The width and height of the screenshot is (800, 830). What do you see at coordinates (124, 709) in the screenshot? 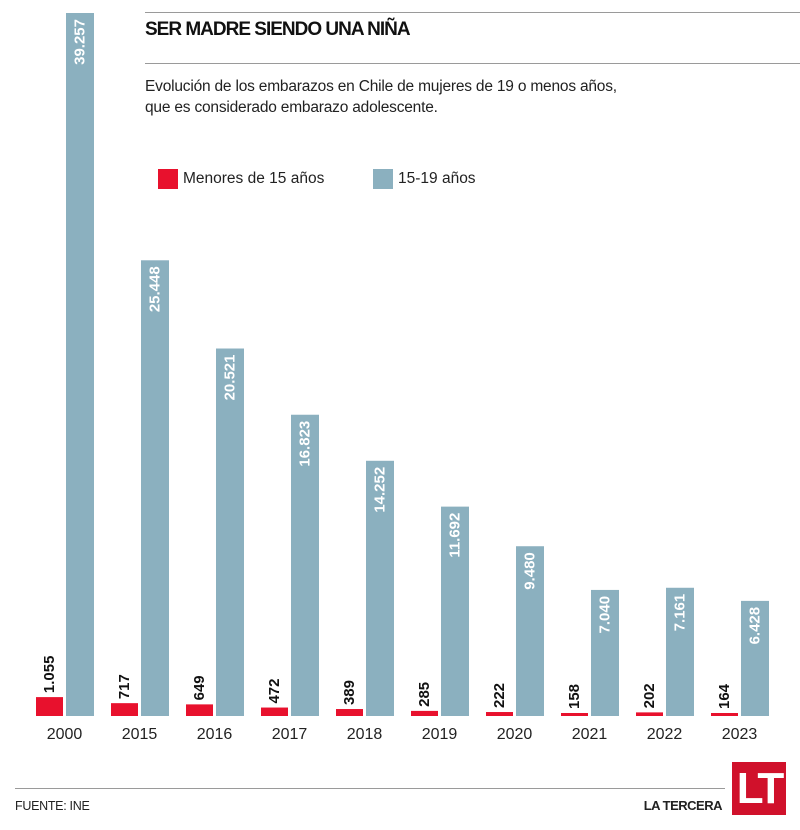
I see `bar-under15-2015` at bounding box center [124, 709].